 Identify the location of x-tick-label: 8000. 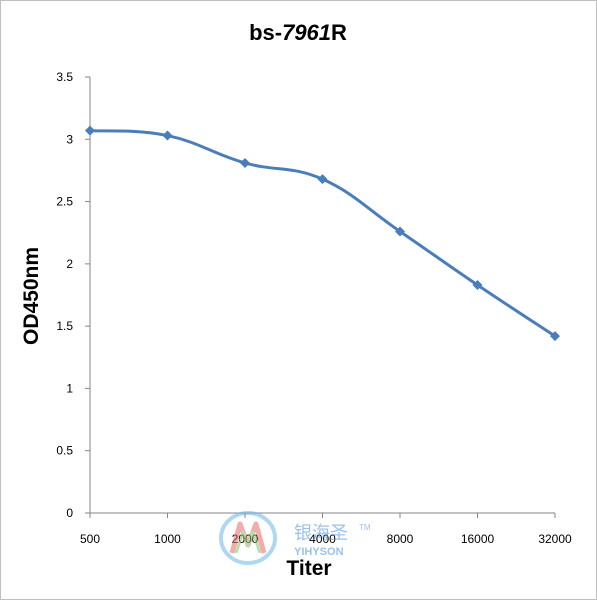
(400, 539).